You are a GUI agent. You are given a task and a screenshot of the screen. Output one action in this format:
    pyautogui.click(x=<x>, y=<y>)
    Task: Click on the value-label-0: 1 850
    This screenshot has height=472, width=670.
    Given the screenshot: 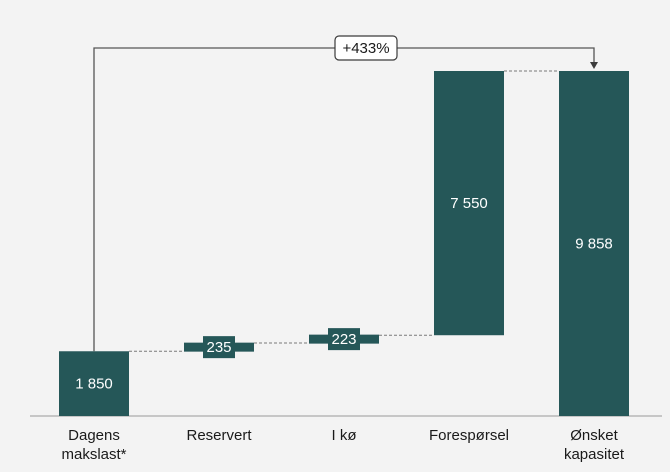 What is the action you would take?
    pyautogui.click(x=94, y=384)
    